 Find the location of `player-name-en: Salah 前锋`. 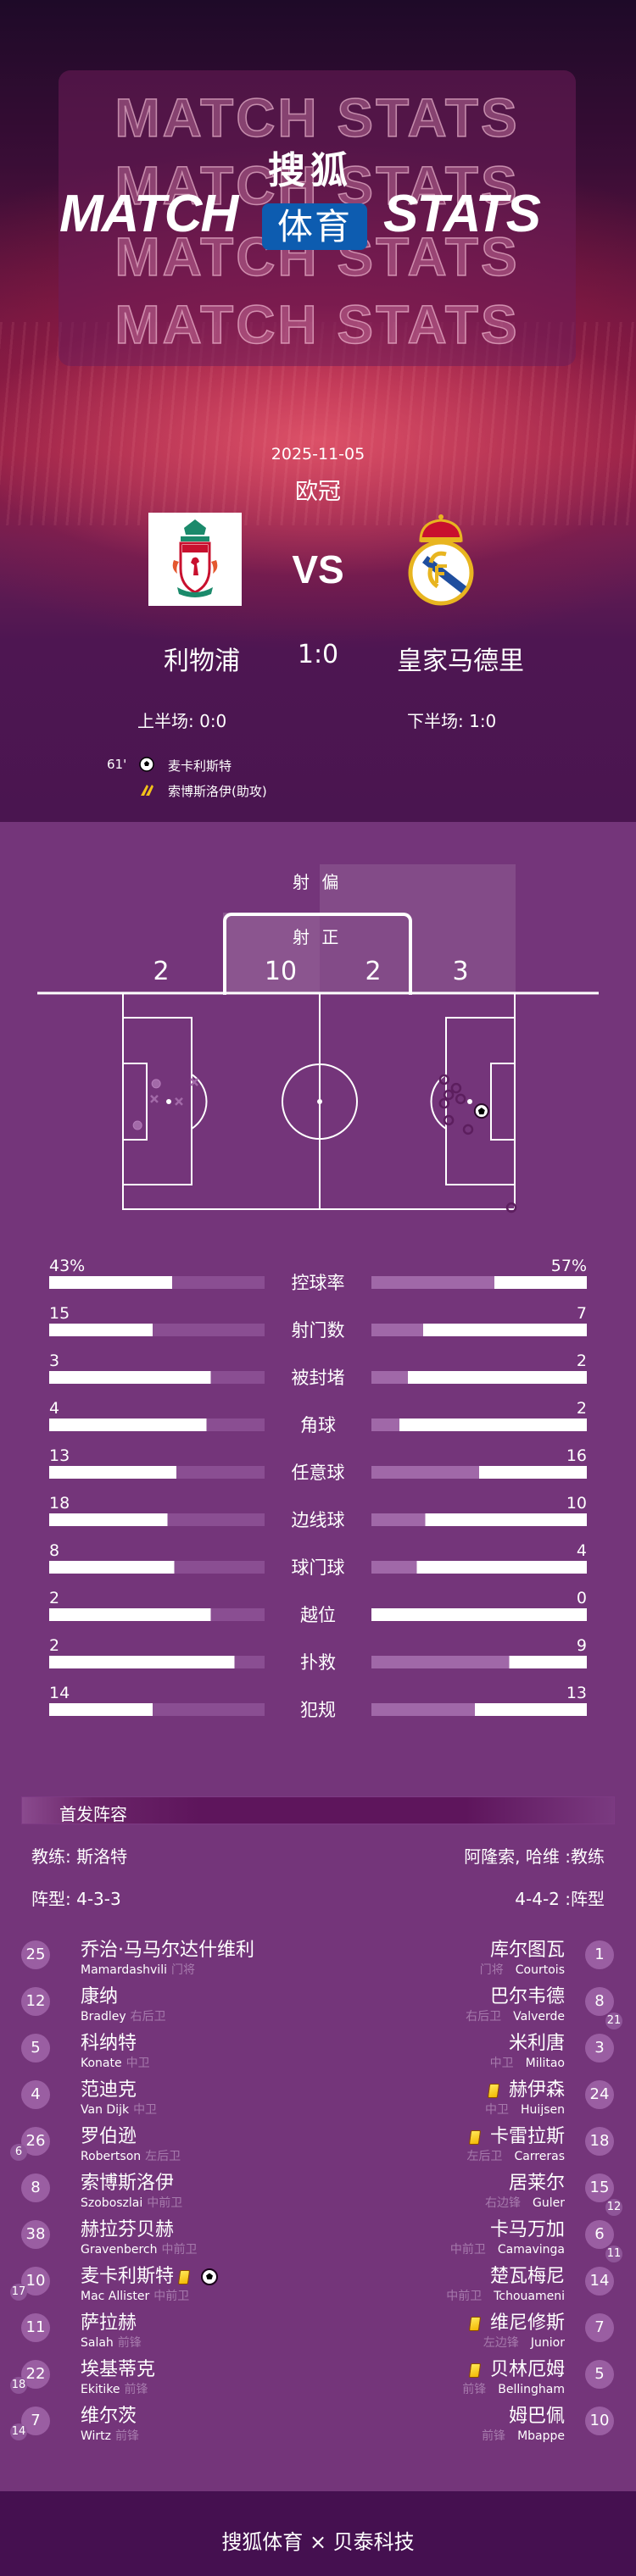

player-name-en: Salah 前锋 is located at coordinates (111, 2343).